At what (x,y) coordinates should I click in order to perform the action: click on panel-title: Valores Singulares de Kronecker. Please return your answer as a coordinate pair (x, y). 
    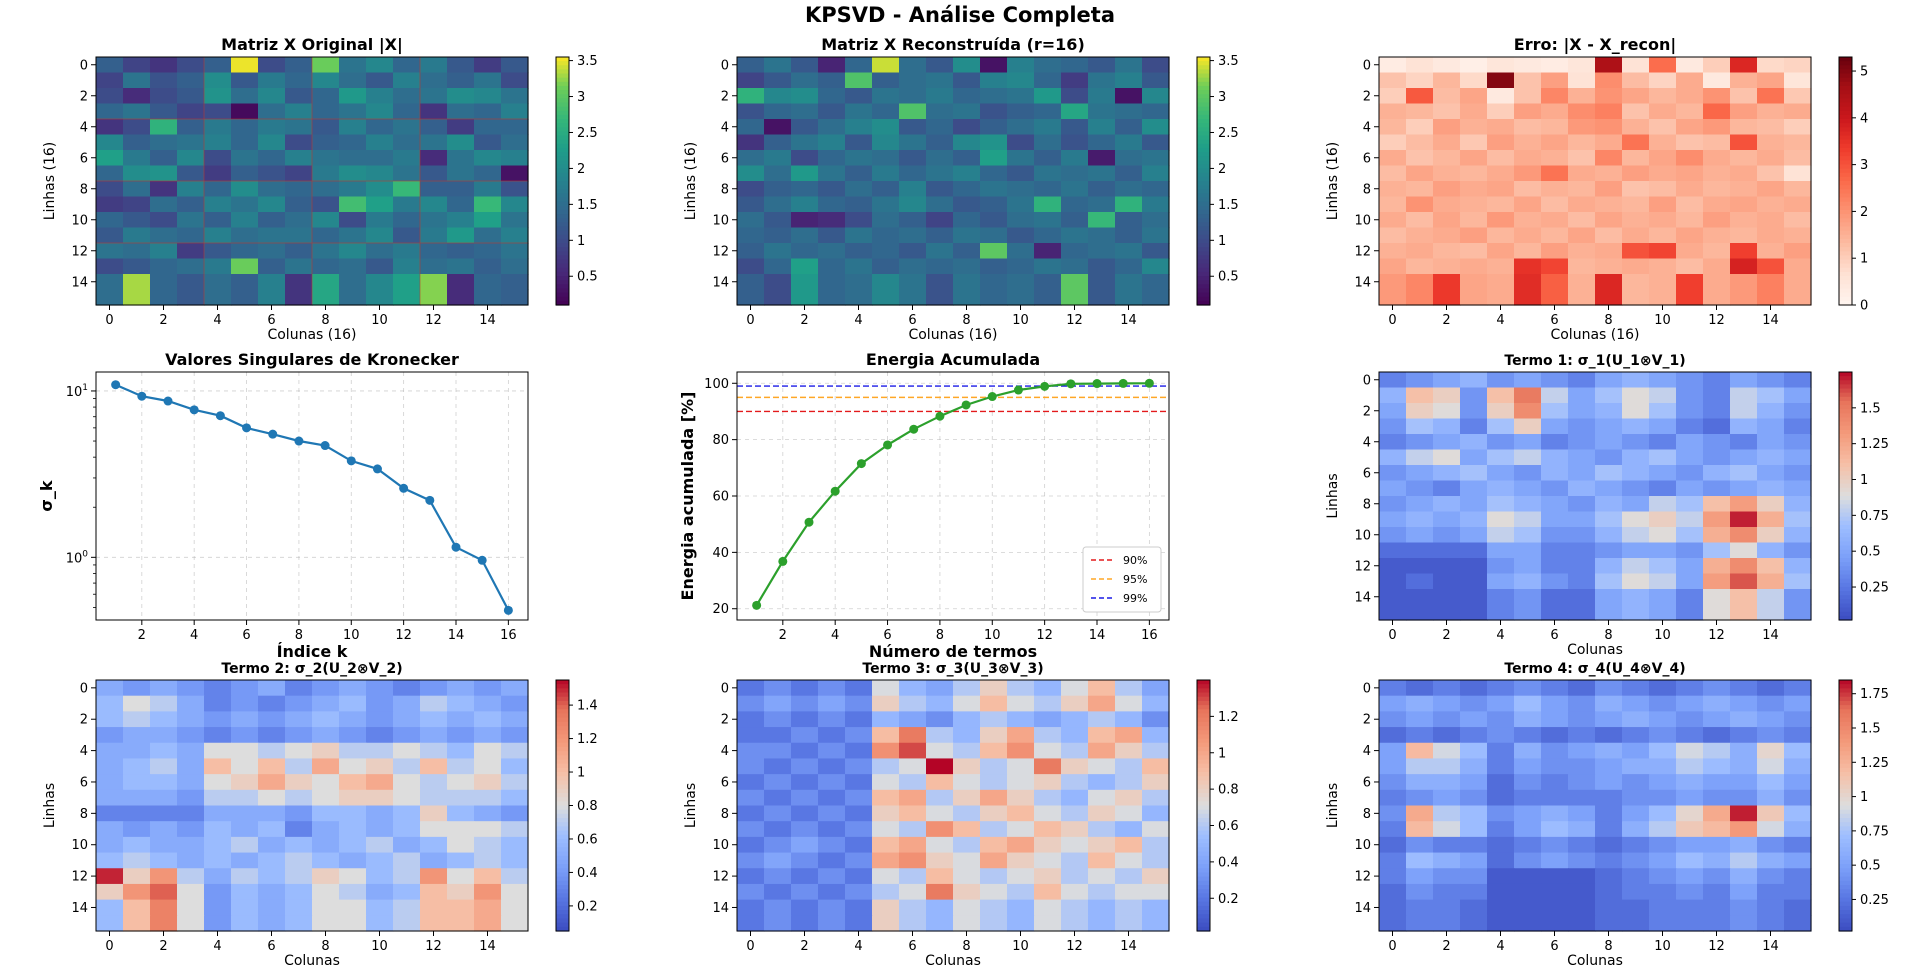
    Looking at the image, I should click on (312, 359).